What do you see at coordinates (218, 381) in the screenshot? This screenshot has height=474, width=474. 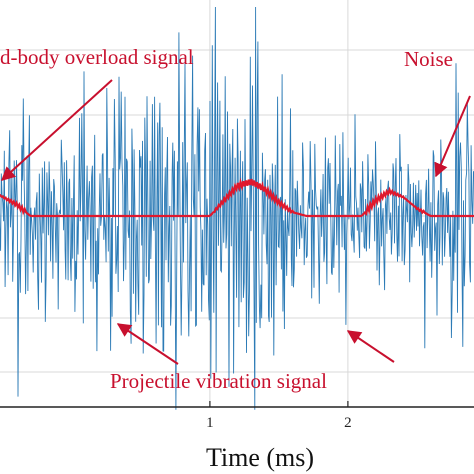 I see `vibration-annotation: Projectile vibration signal` at bounding box center [218, 381].